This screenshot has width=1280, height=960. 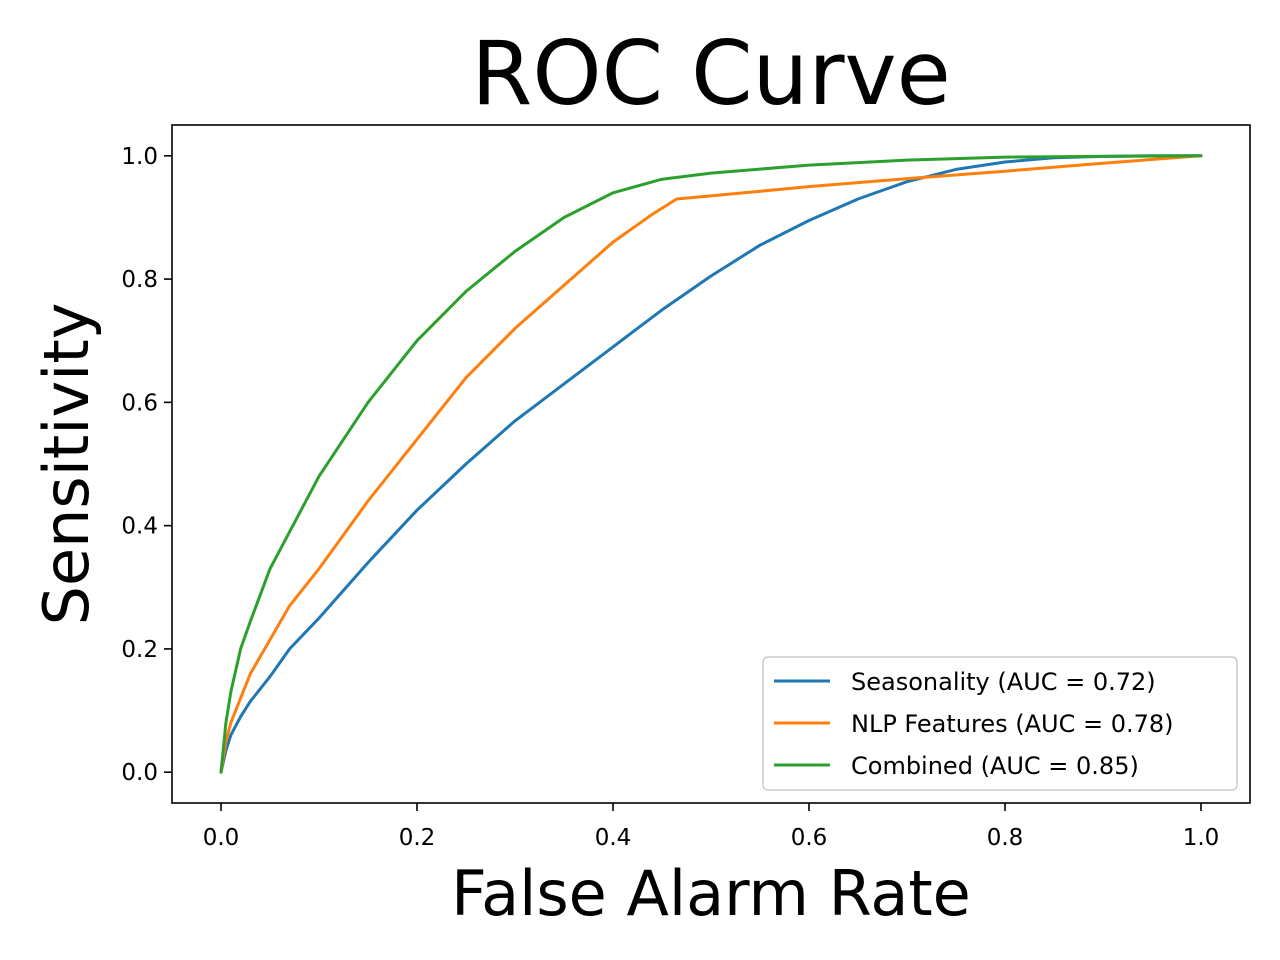 I want to click on y-tick-label: 1.0, so click(x=139, y=157).